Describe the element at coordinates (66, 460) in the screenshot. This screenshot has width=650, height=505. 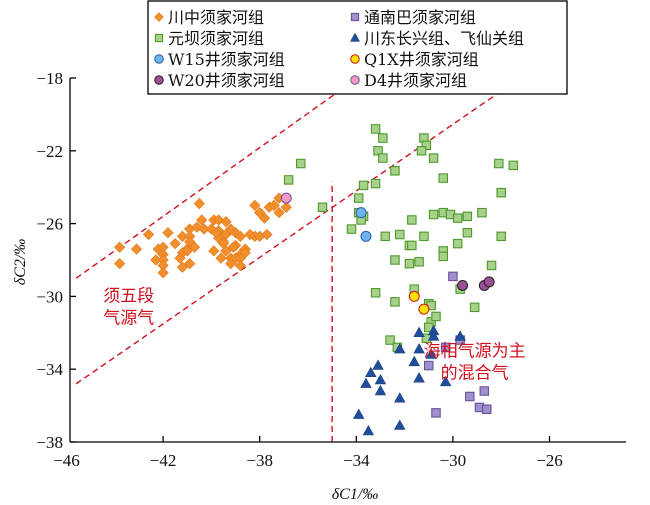
I see `x-tick-label: −46` at that location.